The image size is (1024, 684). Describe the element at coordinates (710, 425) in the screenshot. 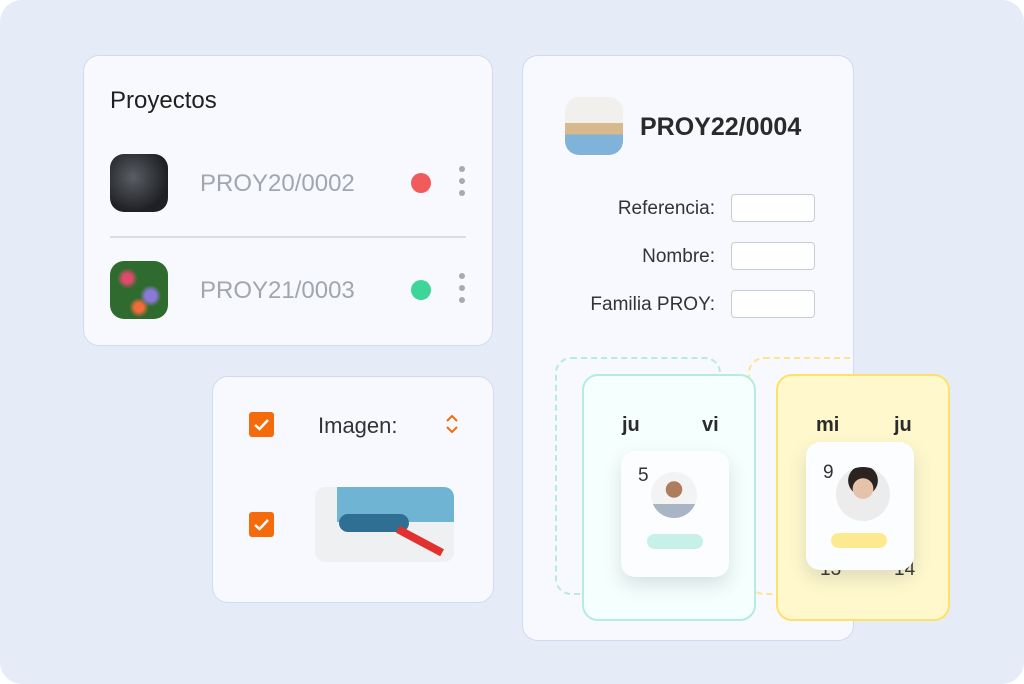

I see `day-label: vi` at that location.